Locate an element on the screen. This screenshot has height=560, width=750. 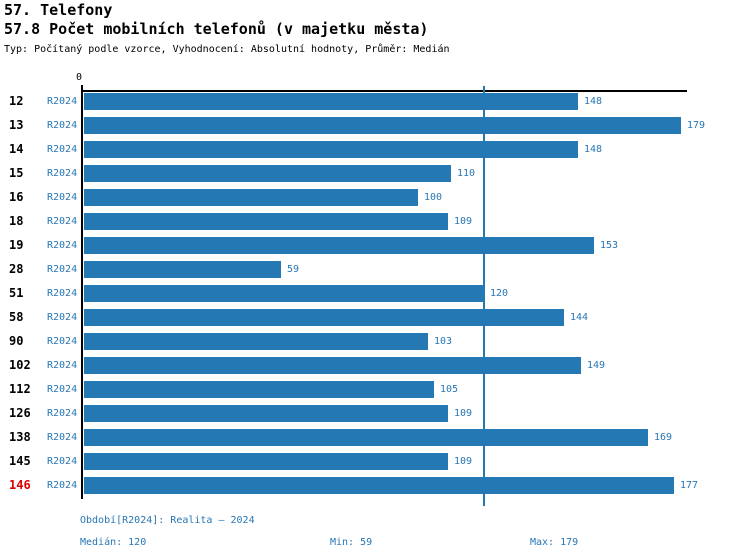
row-category-label: 12 is located at coordinates (16, 101).